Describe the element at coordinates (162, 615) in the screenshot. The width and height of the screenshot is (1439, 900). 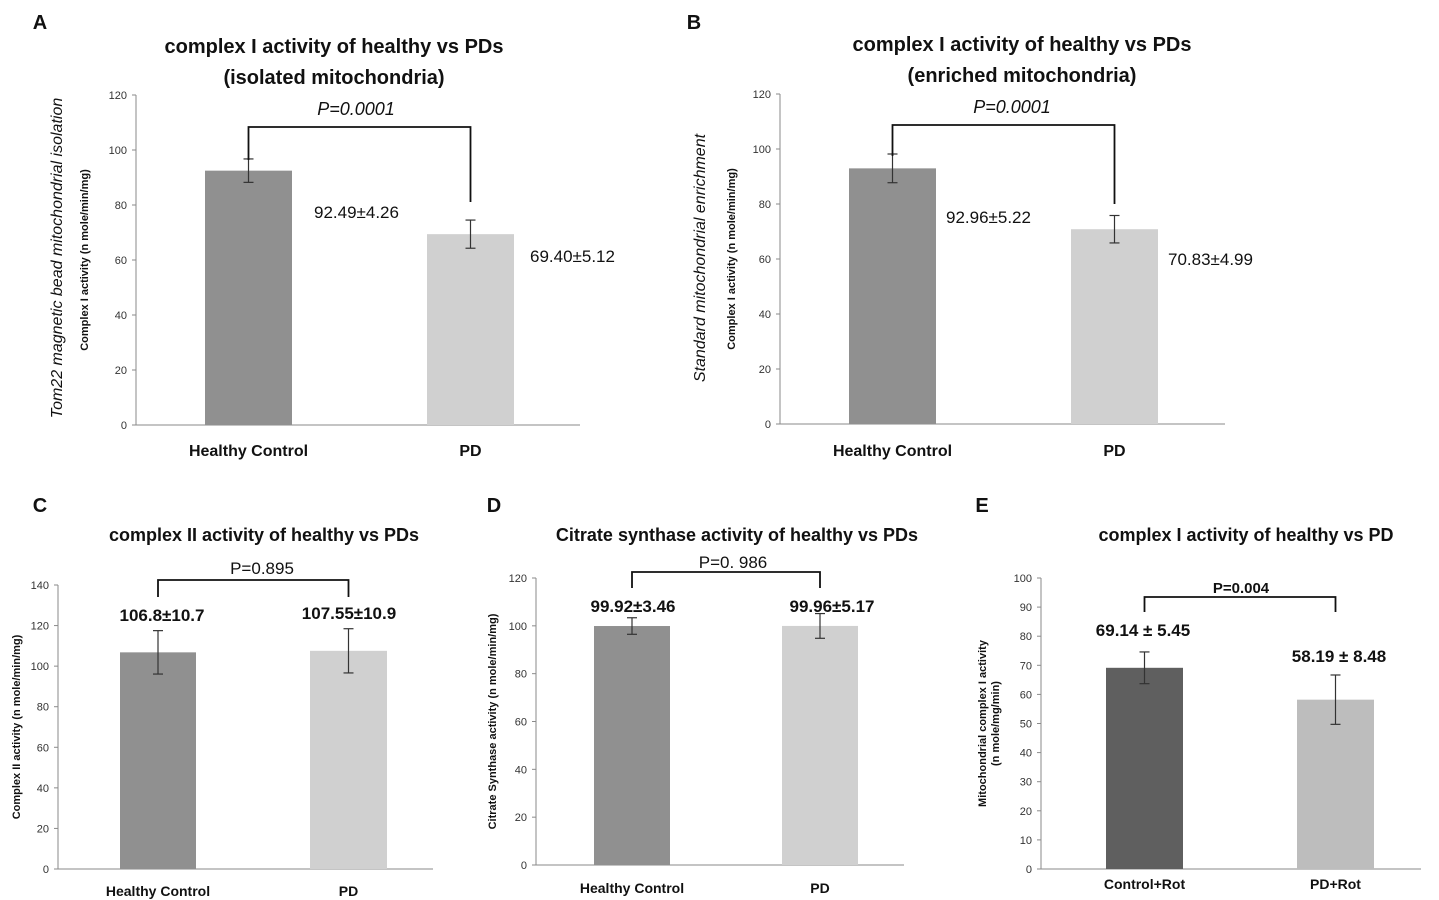
I see `data-label: 106.8±10.7` at that location.